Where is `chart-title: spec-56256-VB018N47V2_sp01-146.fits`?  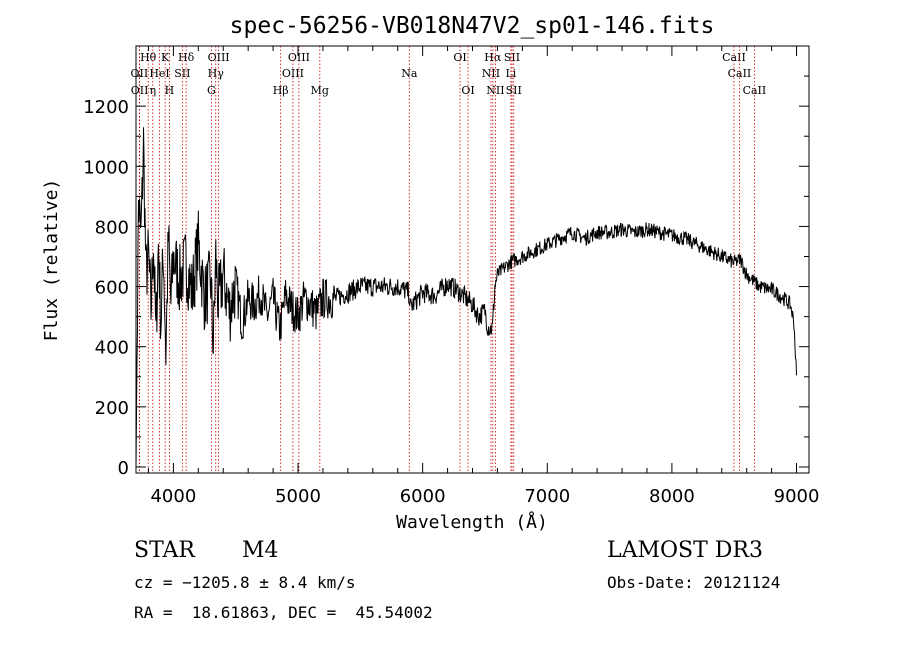 chart-title: spec-56256-VB018N47V2_sp01-146.fits is located at coordinates (472, 26).